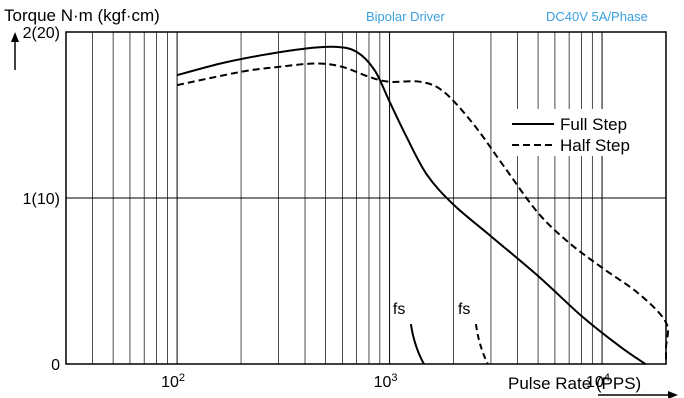 The height and width of the screenshot is (398, 684). Describe the element at coordinates (441, 333) in the screenshot. I see `fs-markers: fs fs` at that location.